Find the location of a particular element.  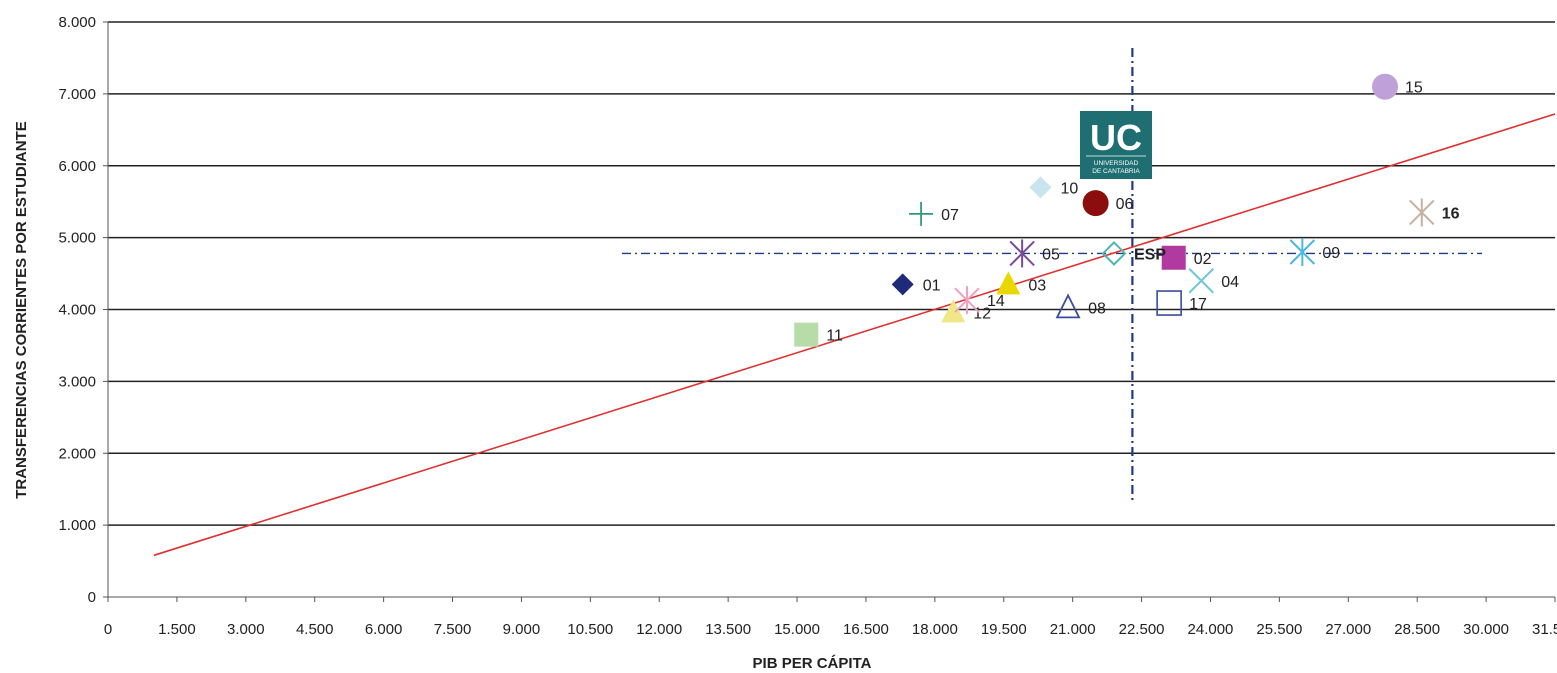

point-label: 02 is located at coordinates (1203, 259).